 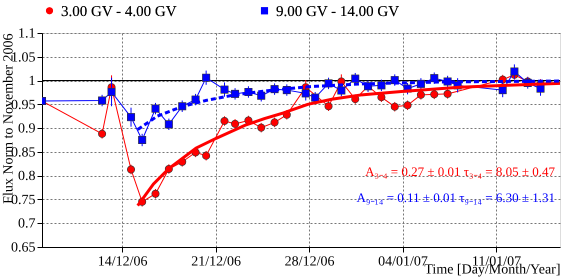 What do you see at coordinates (23, 58) in the screenshot?
I see `y-tick-label: 1.05` at bounding box center [23, 58].